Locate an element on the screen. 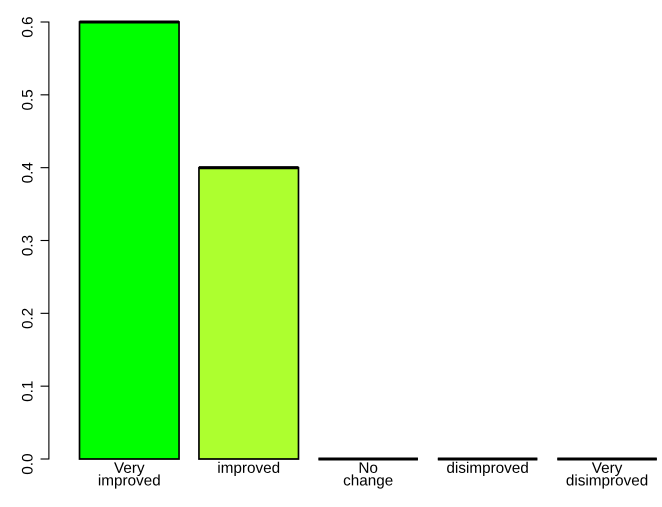 The width and height of the screenshot is (662, 507). x-tick-label: disimproved is located at coordinates (487, 469).